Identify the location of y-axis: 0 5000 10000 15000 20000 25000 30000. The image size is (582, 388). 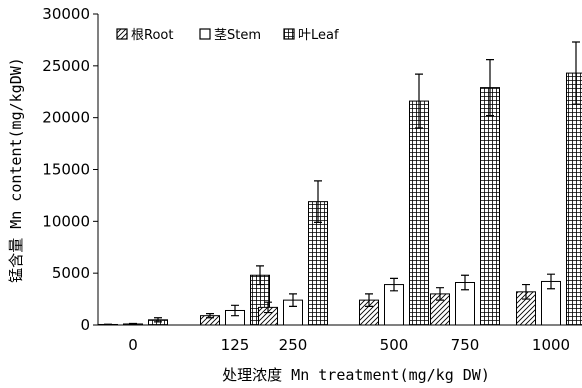
(70, 169).